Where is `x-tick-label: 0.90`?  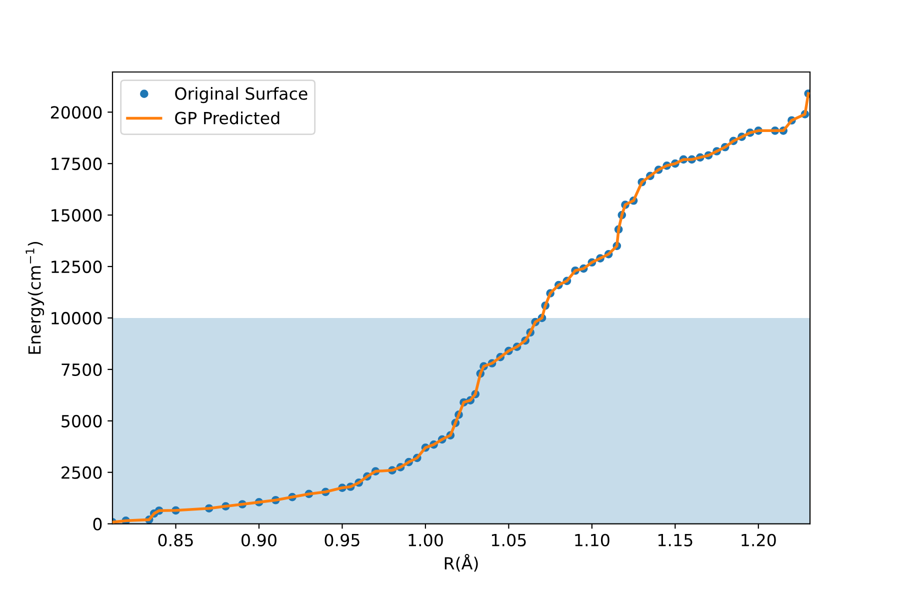 x-tick-label: 0.90 is located at coordinates (259, 540).